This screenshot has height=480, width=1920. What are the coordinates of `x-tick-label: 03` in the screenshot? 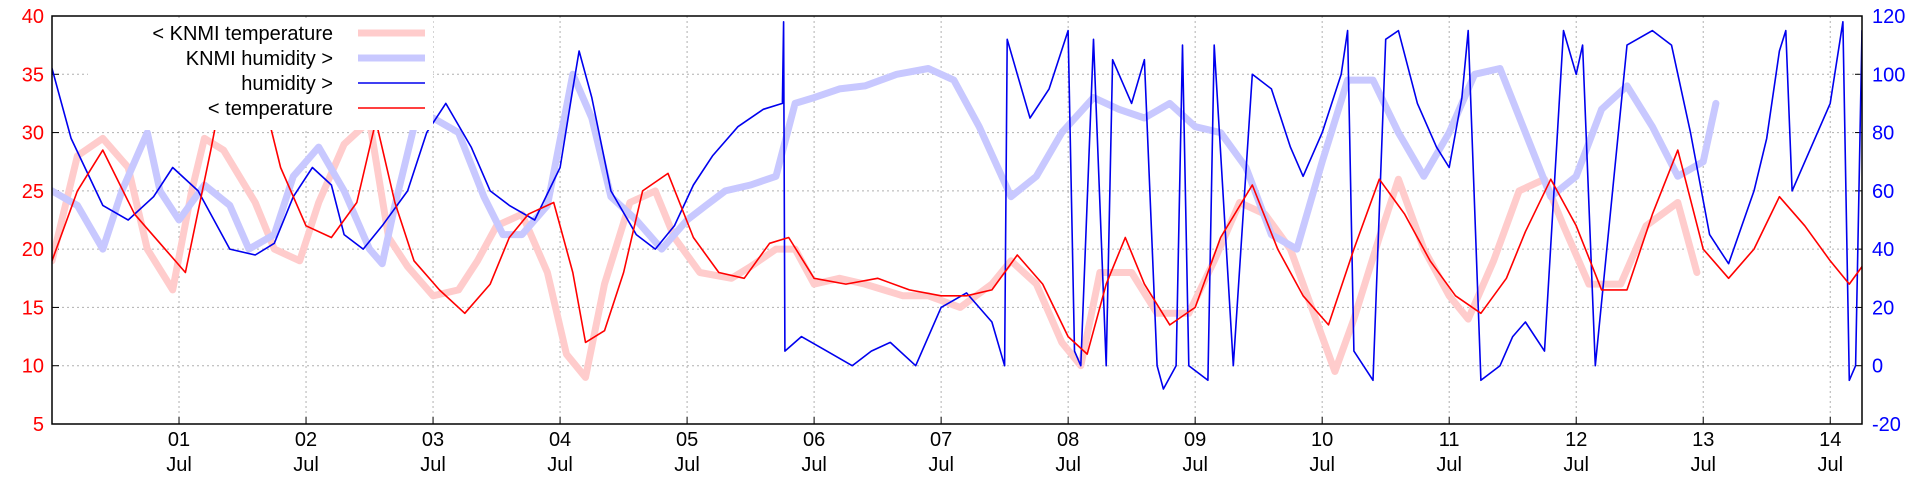 It's located at (433, 440).